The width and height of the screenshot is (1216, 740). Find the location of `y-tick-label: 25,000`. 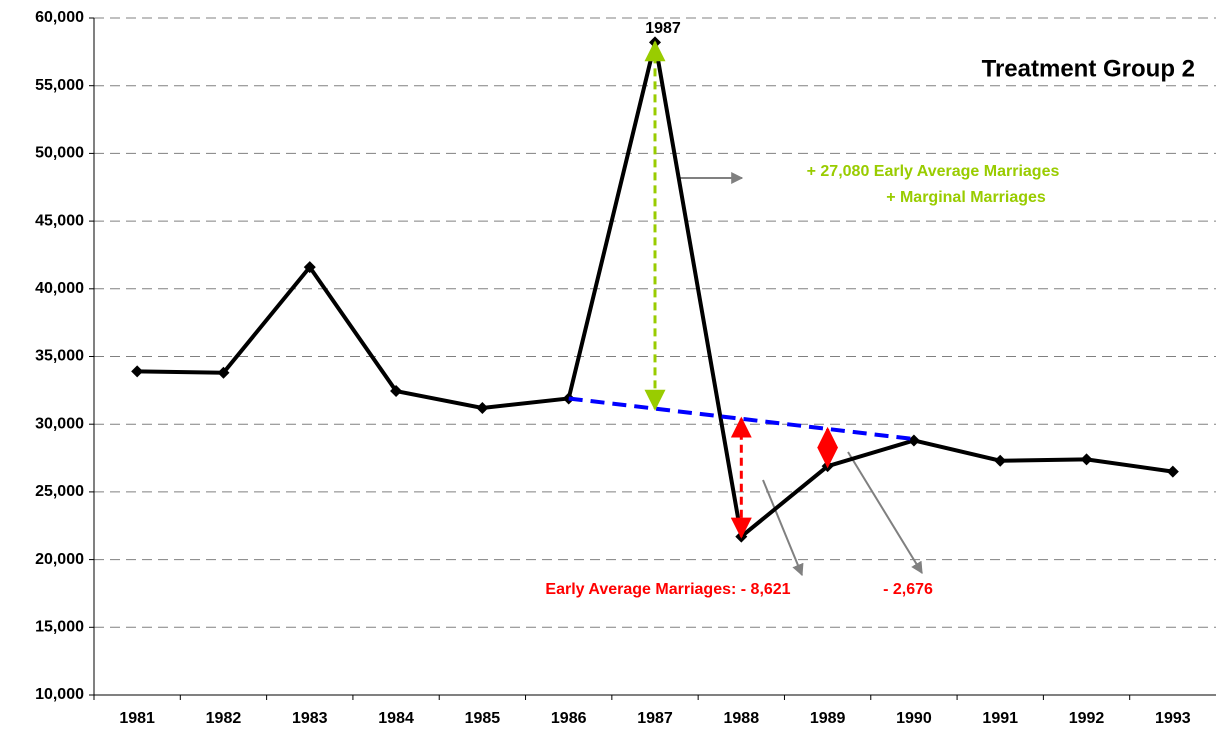

y-tick-label: 25,000 is located at coordinates (59, 491).